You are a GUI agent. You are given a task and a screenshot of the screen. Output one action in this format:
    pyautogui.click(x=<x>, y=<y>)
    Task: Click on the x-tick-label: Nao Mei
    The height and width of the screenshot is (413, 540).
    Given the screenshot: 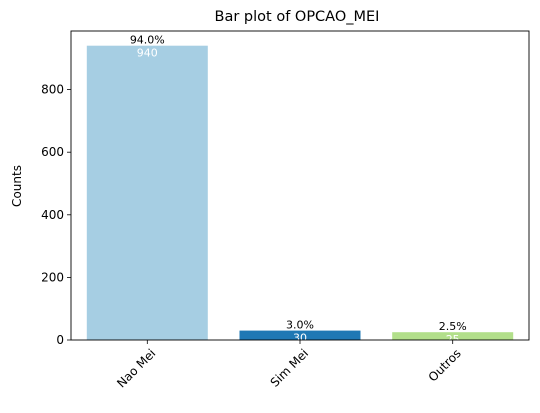 What is the action you would take?
    pyautogui.click(x=136, y=368)
    